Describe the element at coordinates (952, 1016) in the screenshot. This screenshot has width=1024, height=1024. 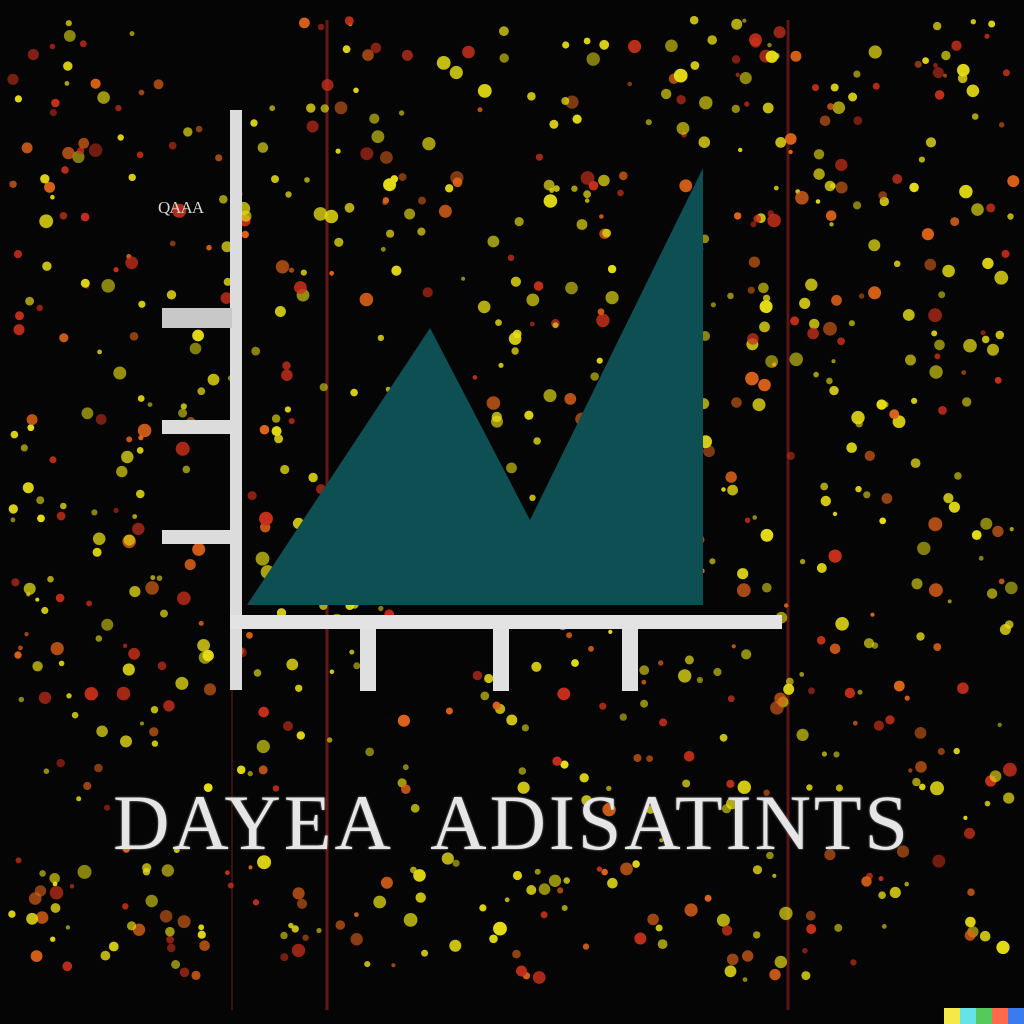
I see `watermark-swatch` at that location.